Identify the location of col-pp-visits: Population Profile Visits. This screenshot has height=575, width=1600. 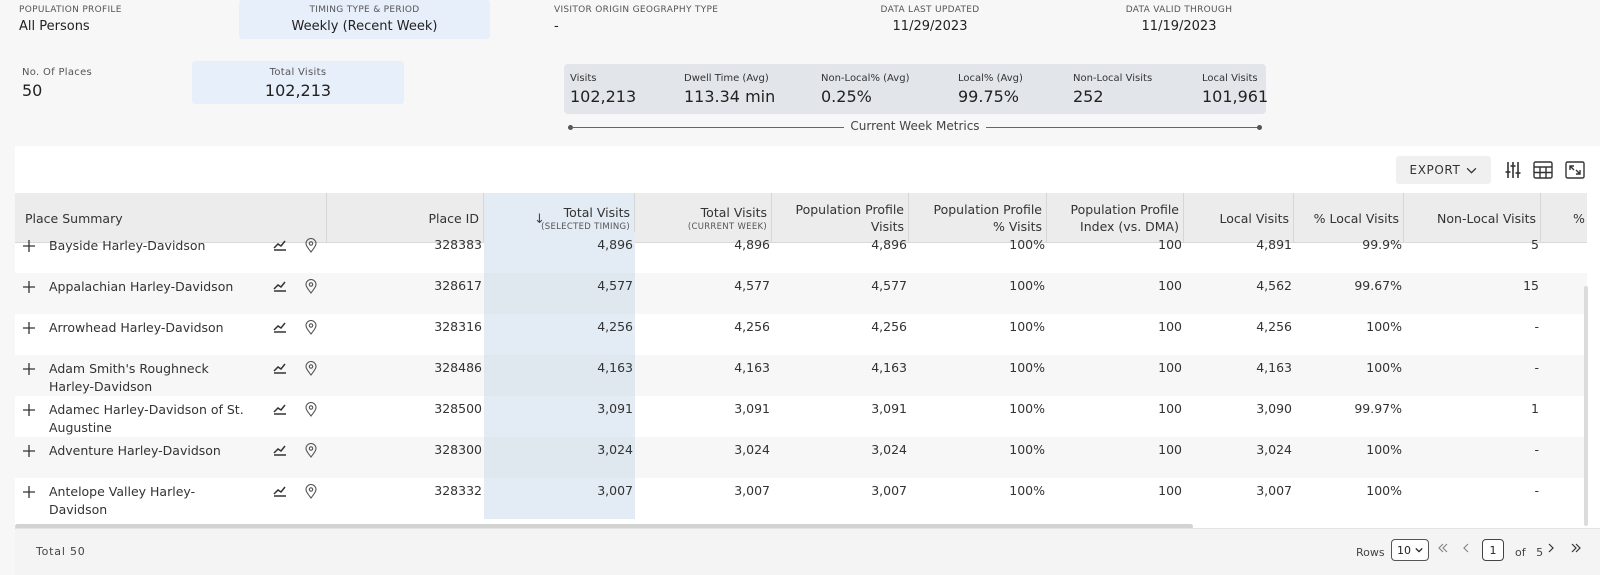
(840, 218).